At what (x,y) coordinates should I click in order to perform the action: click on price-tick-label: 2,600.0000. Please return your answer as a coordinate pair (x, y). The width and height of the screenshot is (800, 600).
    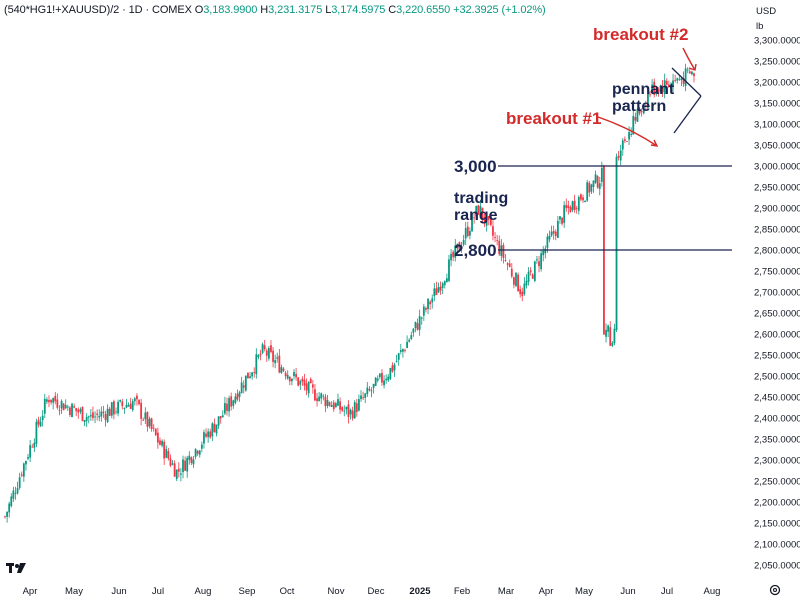
    Looking at the image, I should click on (777, 335).